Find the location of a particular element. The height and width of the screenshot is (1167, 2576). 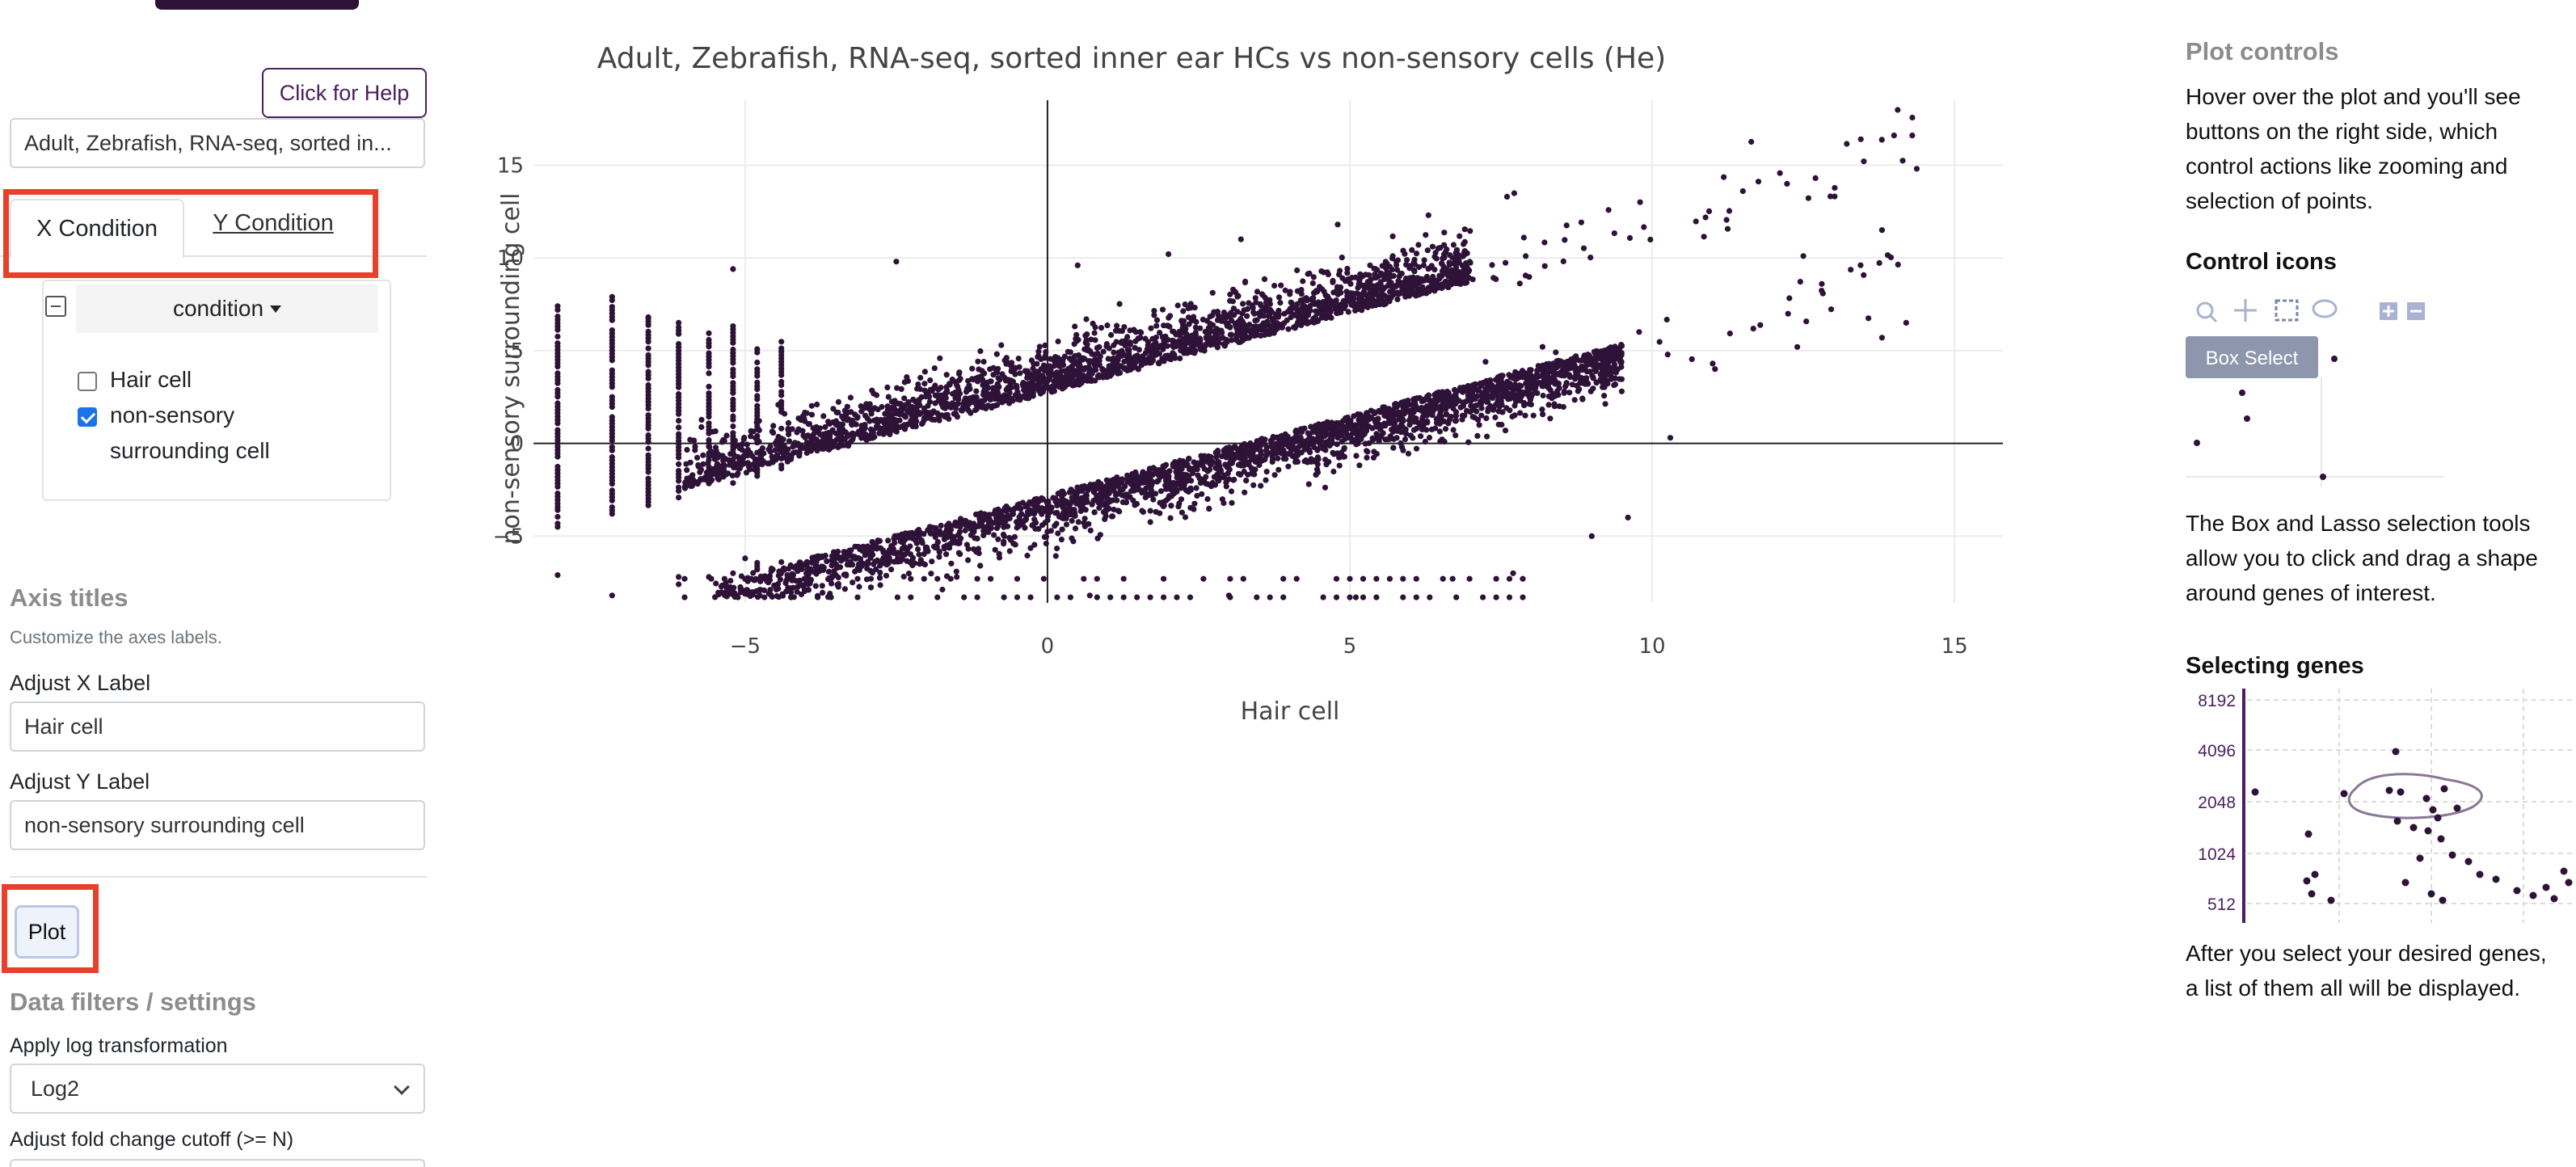

axis-titles-heading: Axis titles is located at coordinates (69, 598).